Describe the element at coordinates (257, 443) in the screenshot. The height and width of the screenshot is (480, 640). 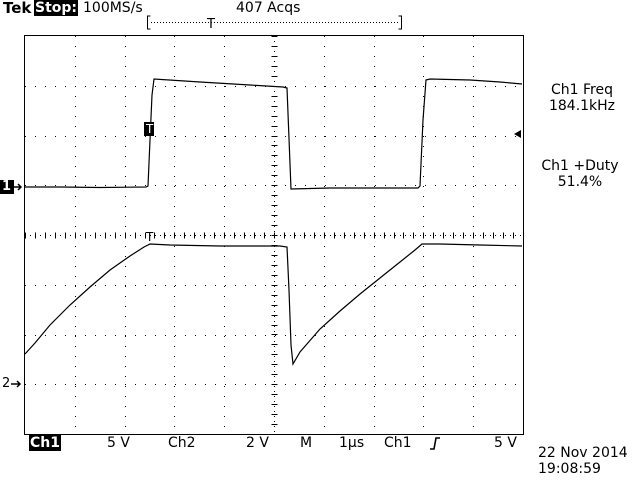
I see `ch2-scale: 2 V` at that location.